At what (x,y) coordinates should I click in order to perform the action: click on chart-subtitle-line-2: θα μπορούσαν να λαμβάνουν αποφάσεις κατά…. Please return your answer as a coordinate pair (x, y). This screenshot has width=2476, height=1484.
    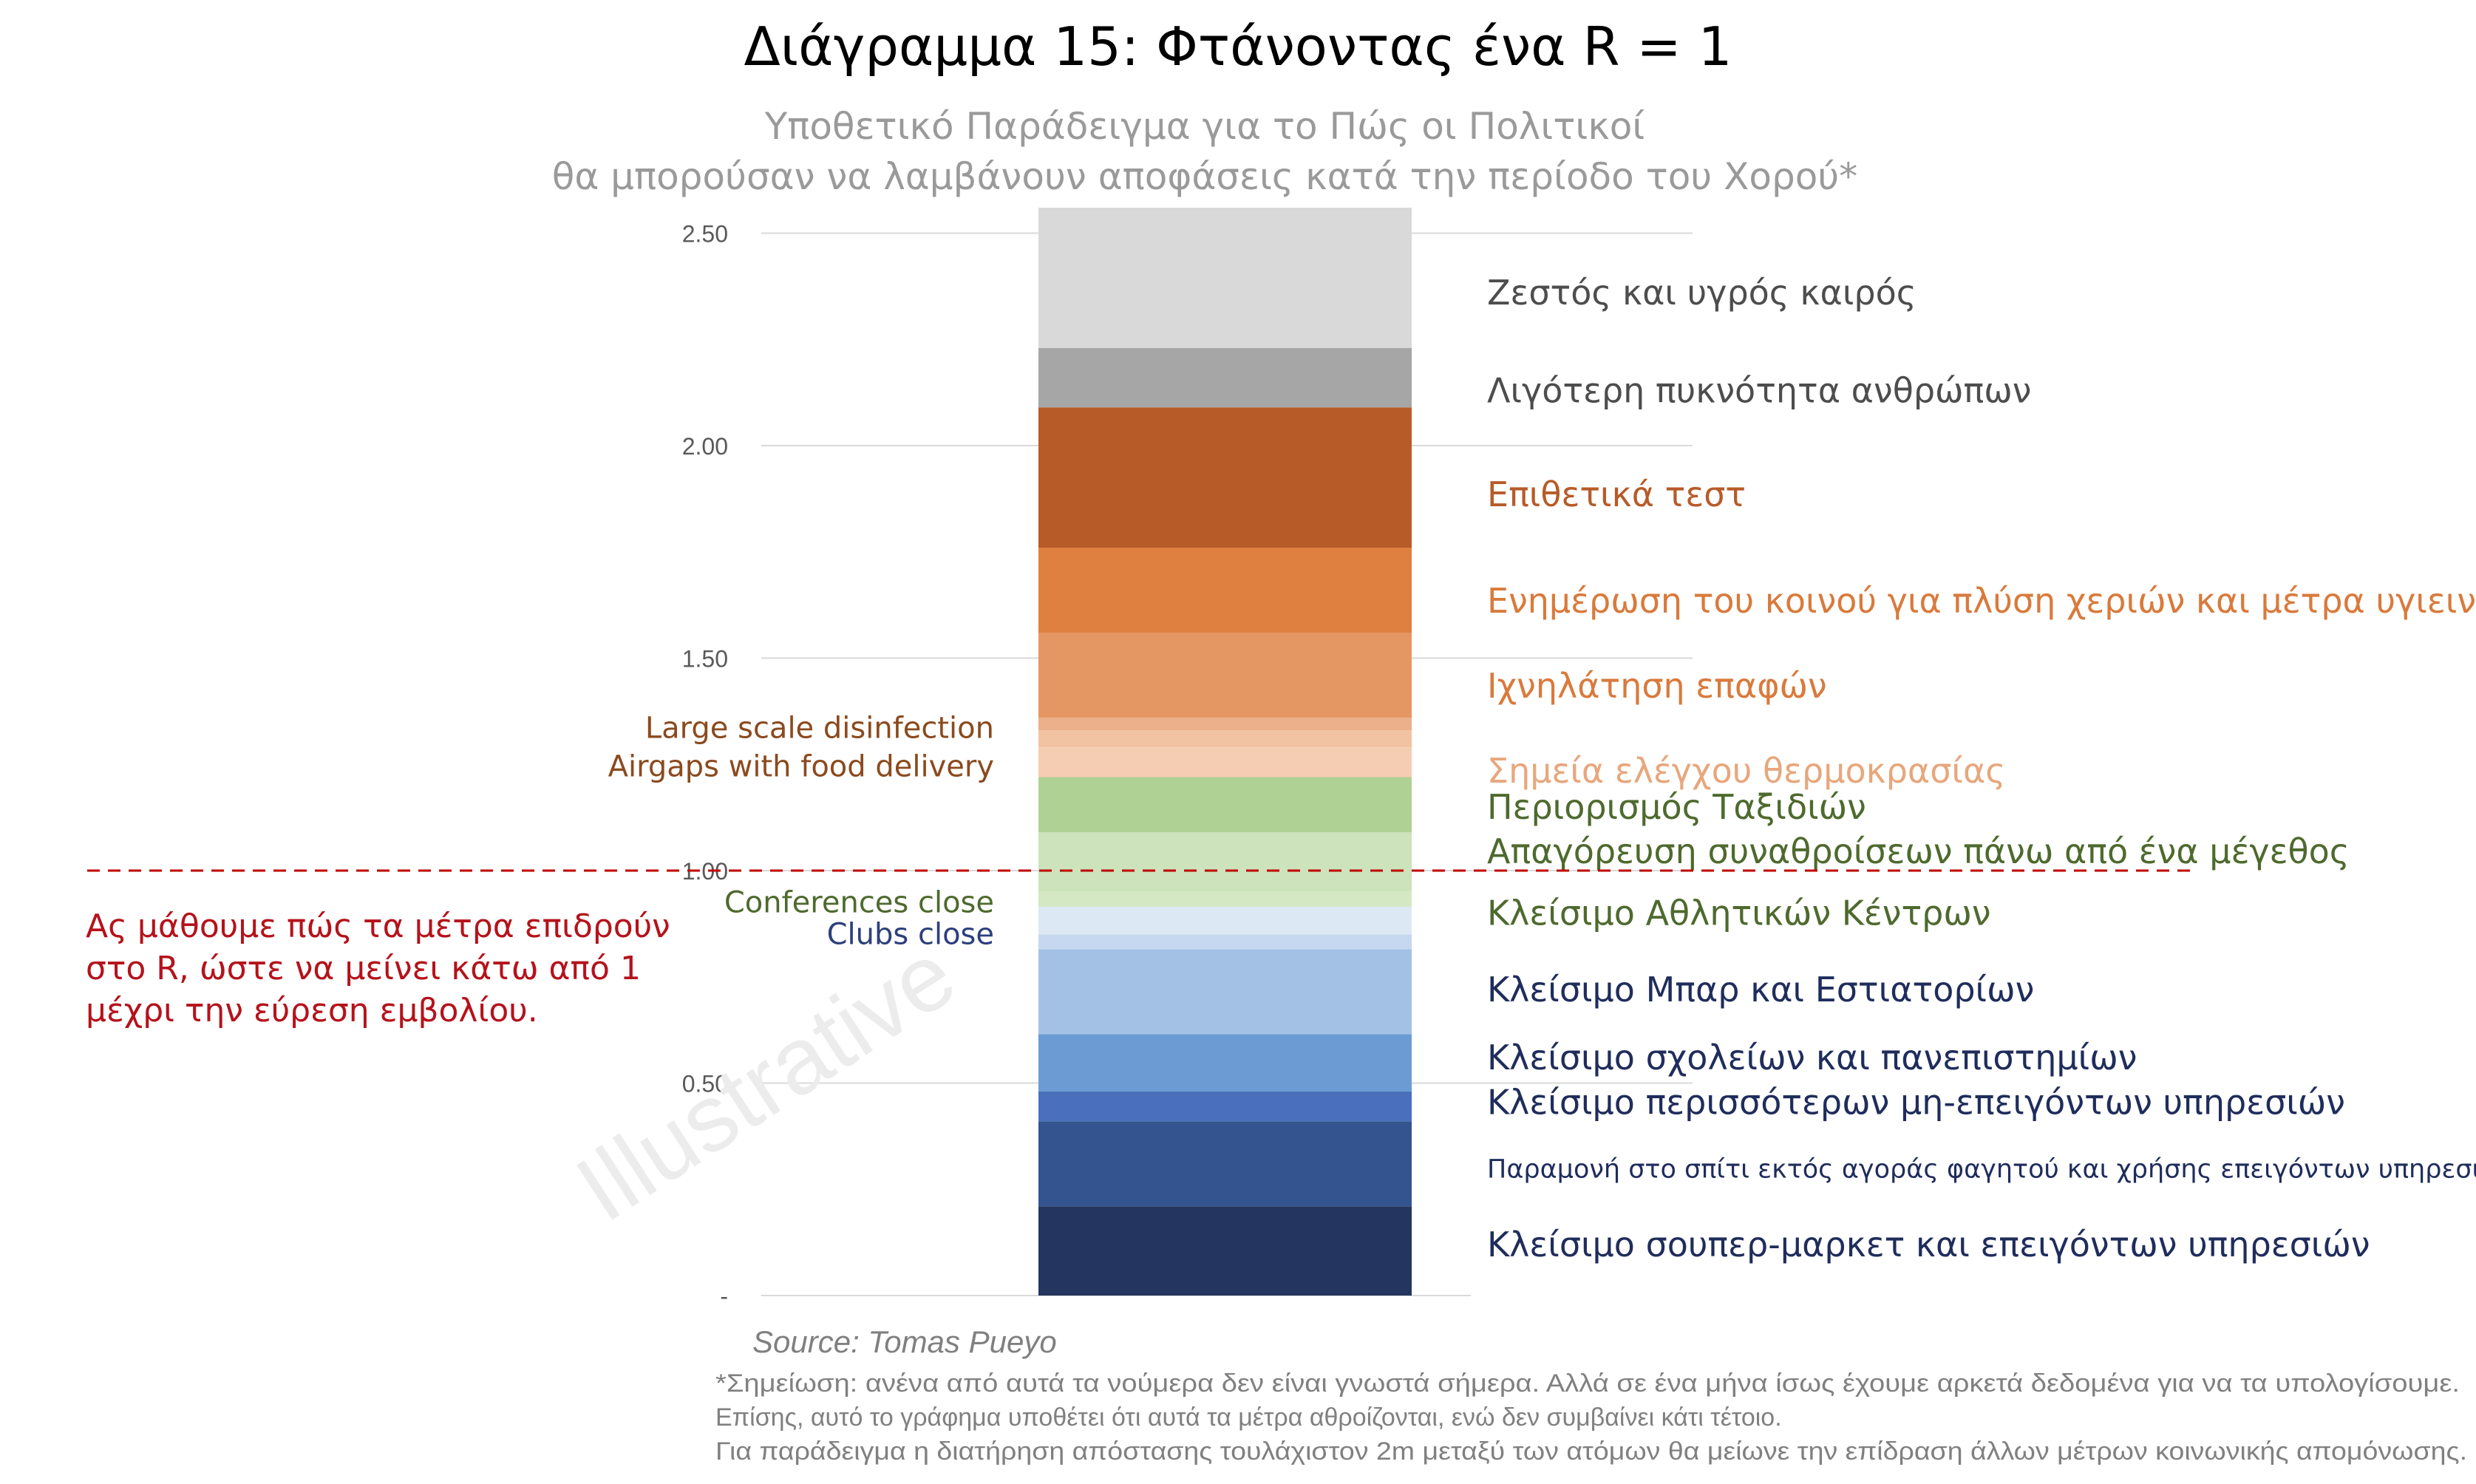
    Looking at the image, I should click on (1205, 176).